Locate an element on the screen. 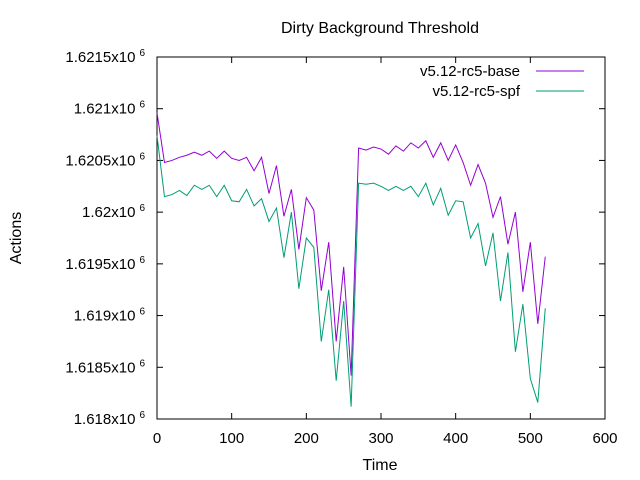  y-tick-label: 1.62x10 6 is located at coordinates (113, 212).